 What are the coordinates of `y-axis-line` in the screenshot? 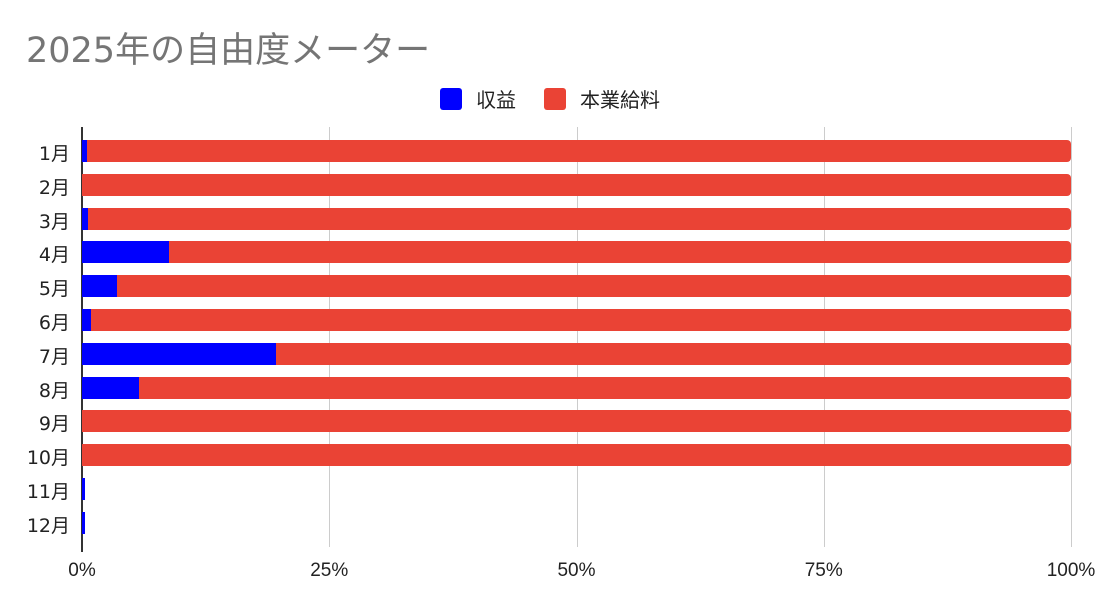 It's located at (82, 339).